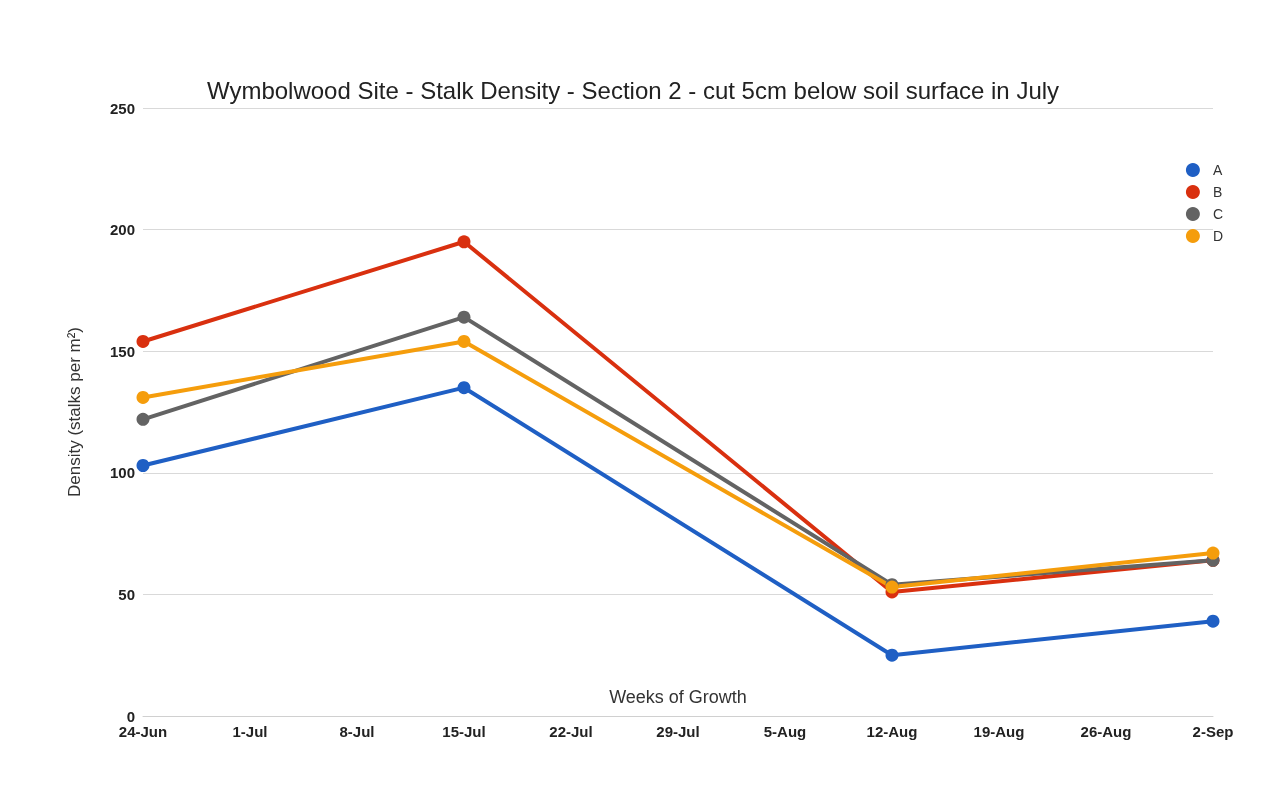 Image resolution: width=1268 pixels, height=794 pixels. I want to click on x-axis-title: Weeks of Growth, so click(678, 697).